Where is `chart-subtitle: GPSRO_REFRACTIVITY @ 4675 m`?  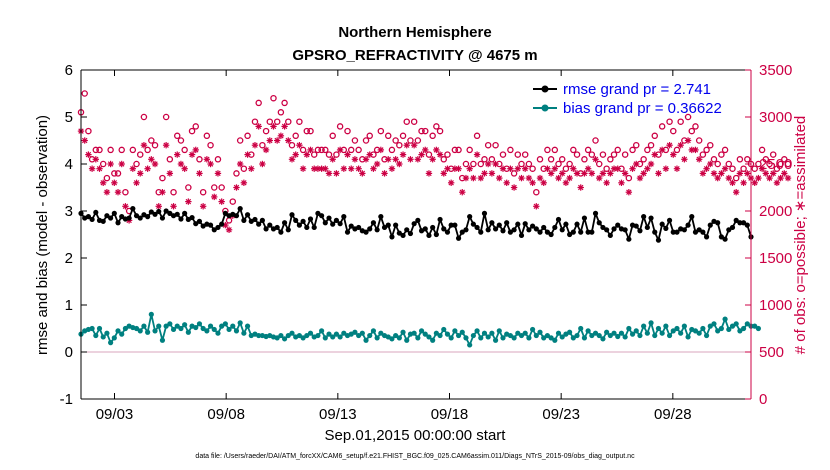
chart-subtitle: GPSRO_REFRACTIVITY @ 4675 m is located at coordinates (414, 55).